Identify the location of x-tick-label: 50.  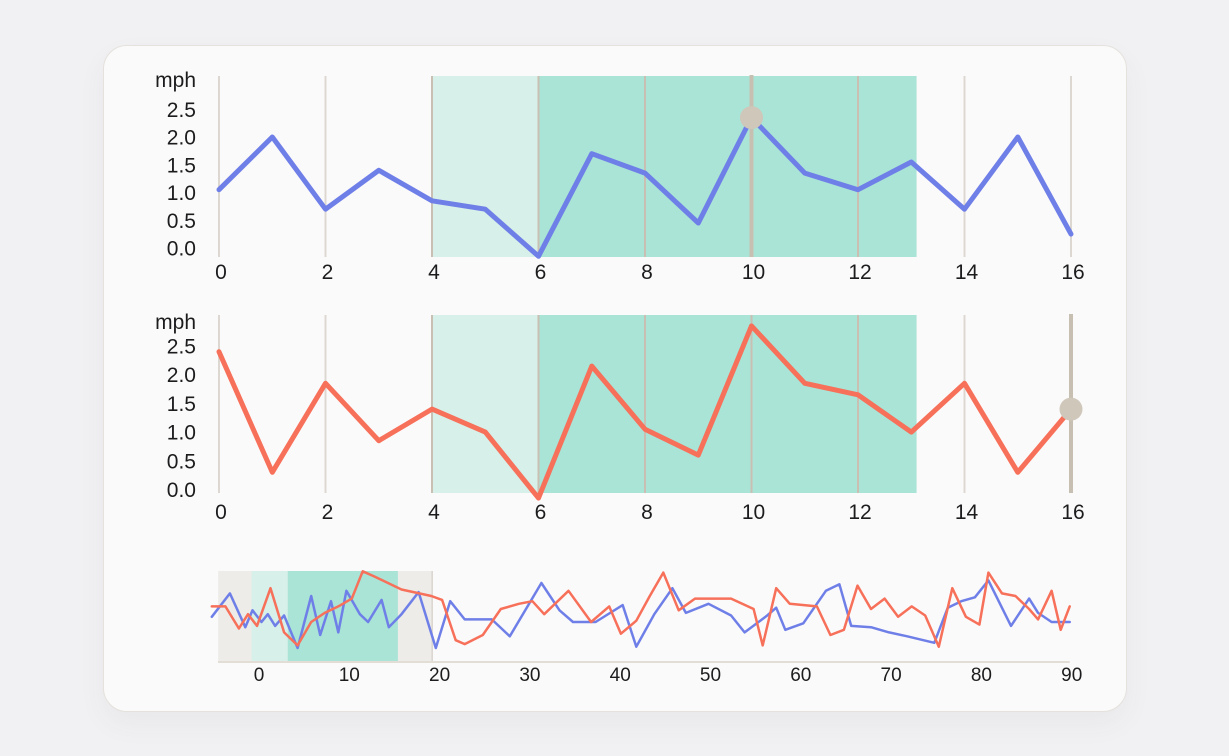
(710, 675).